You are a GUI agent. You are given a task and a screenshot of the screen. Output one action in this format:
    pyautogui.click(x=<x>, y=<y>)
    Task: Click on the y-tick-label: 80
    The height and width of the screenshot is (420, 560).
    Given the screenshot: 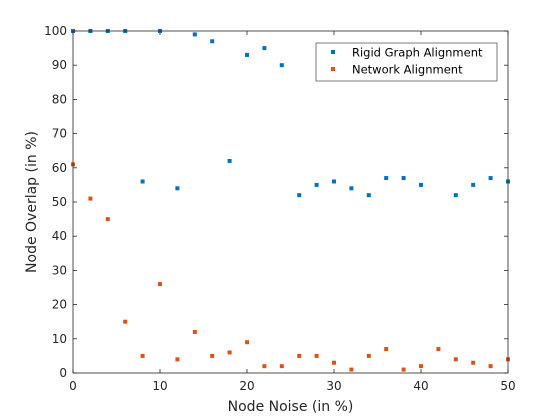 What is the action you would take?
    pyautogui.click(x=59, y=99)
    